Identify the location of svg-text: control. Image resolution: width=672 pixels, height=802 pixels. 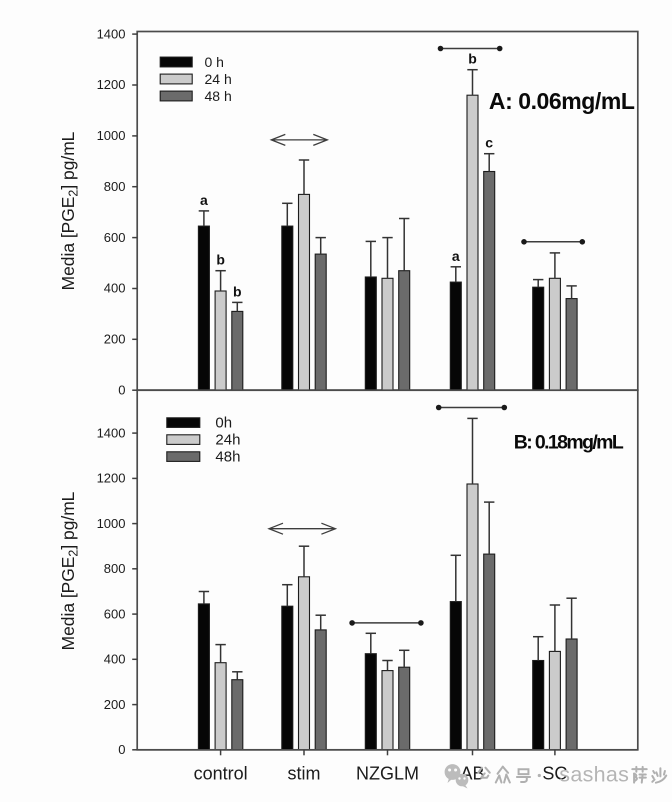
(221, 774).